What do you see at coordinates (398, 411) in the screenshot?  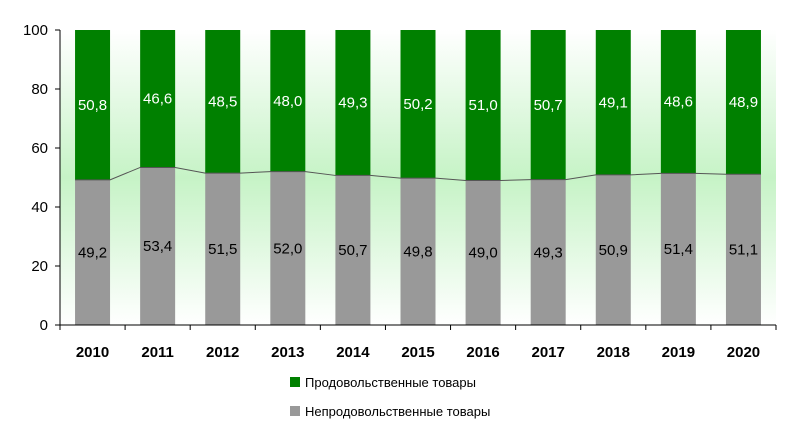 I see `legend-label-nonfood: Непродовольственные товары` at bounding box center [398, 411].